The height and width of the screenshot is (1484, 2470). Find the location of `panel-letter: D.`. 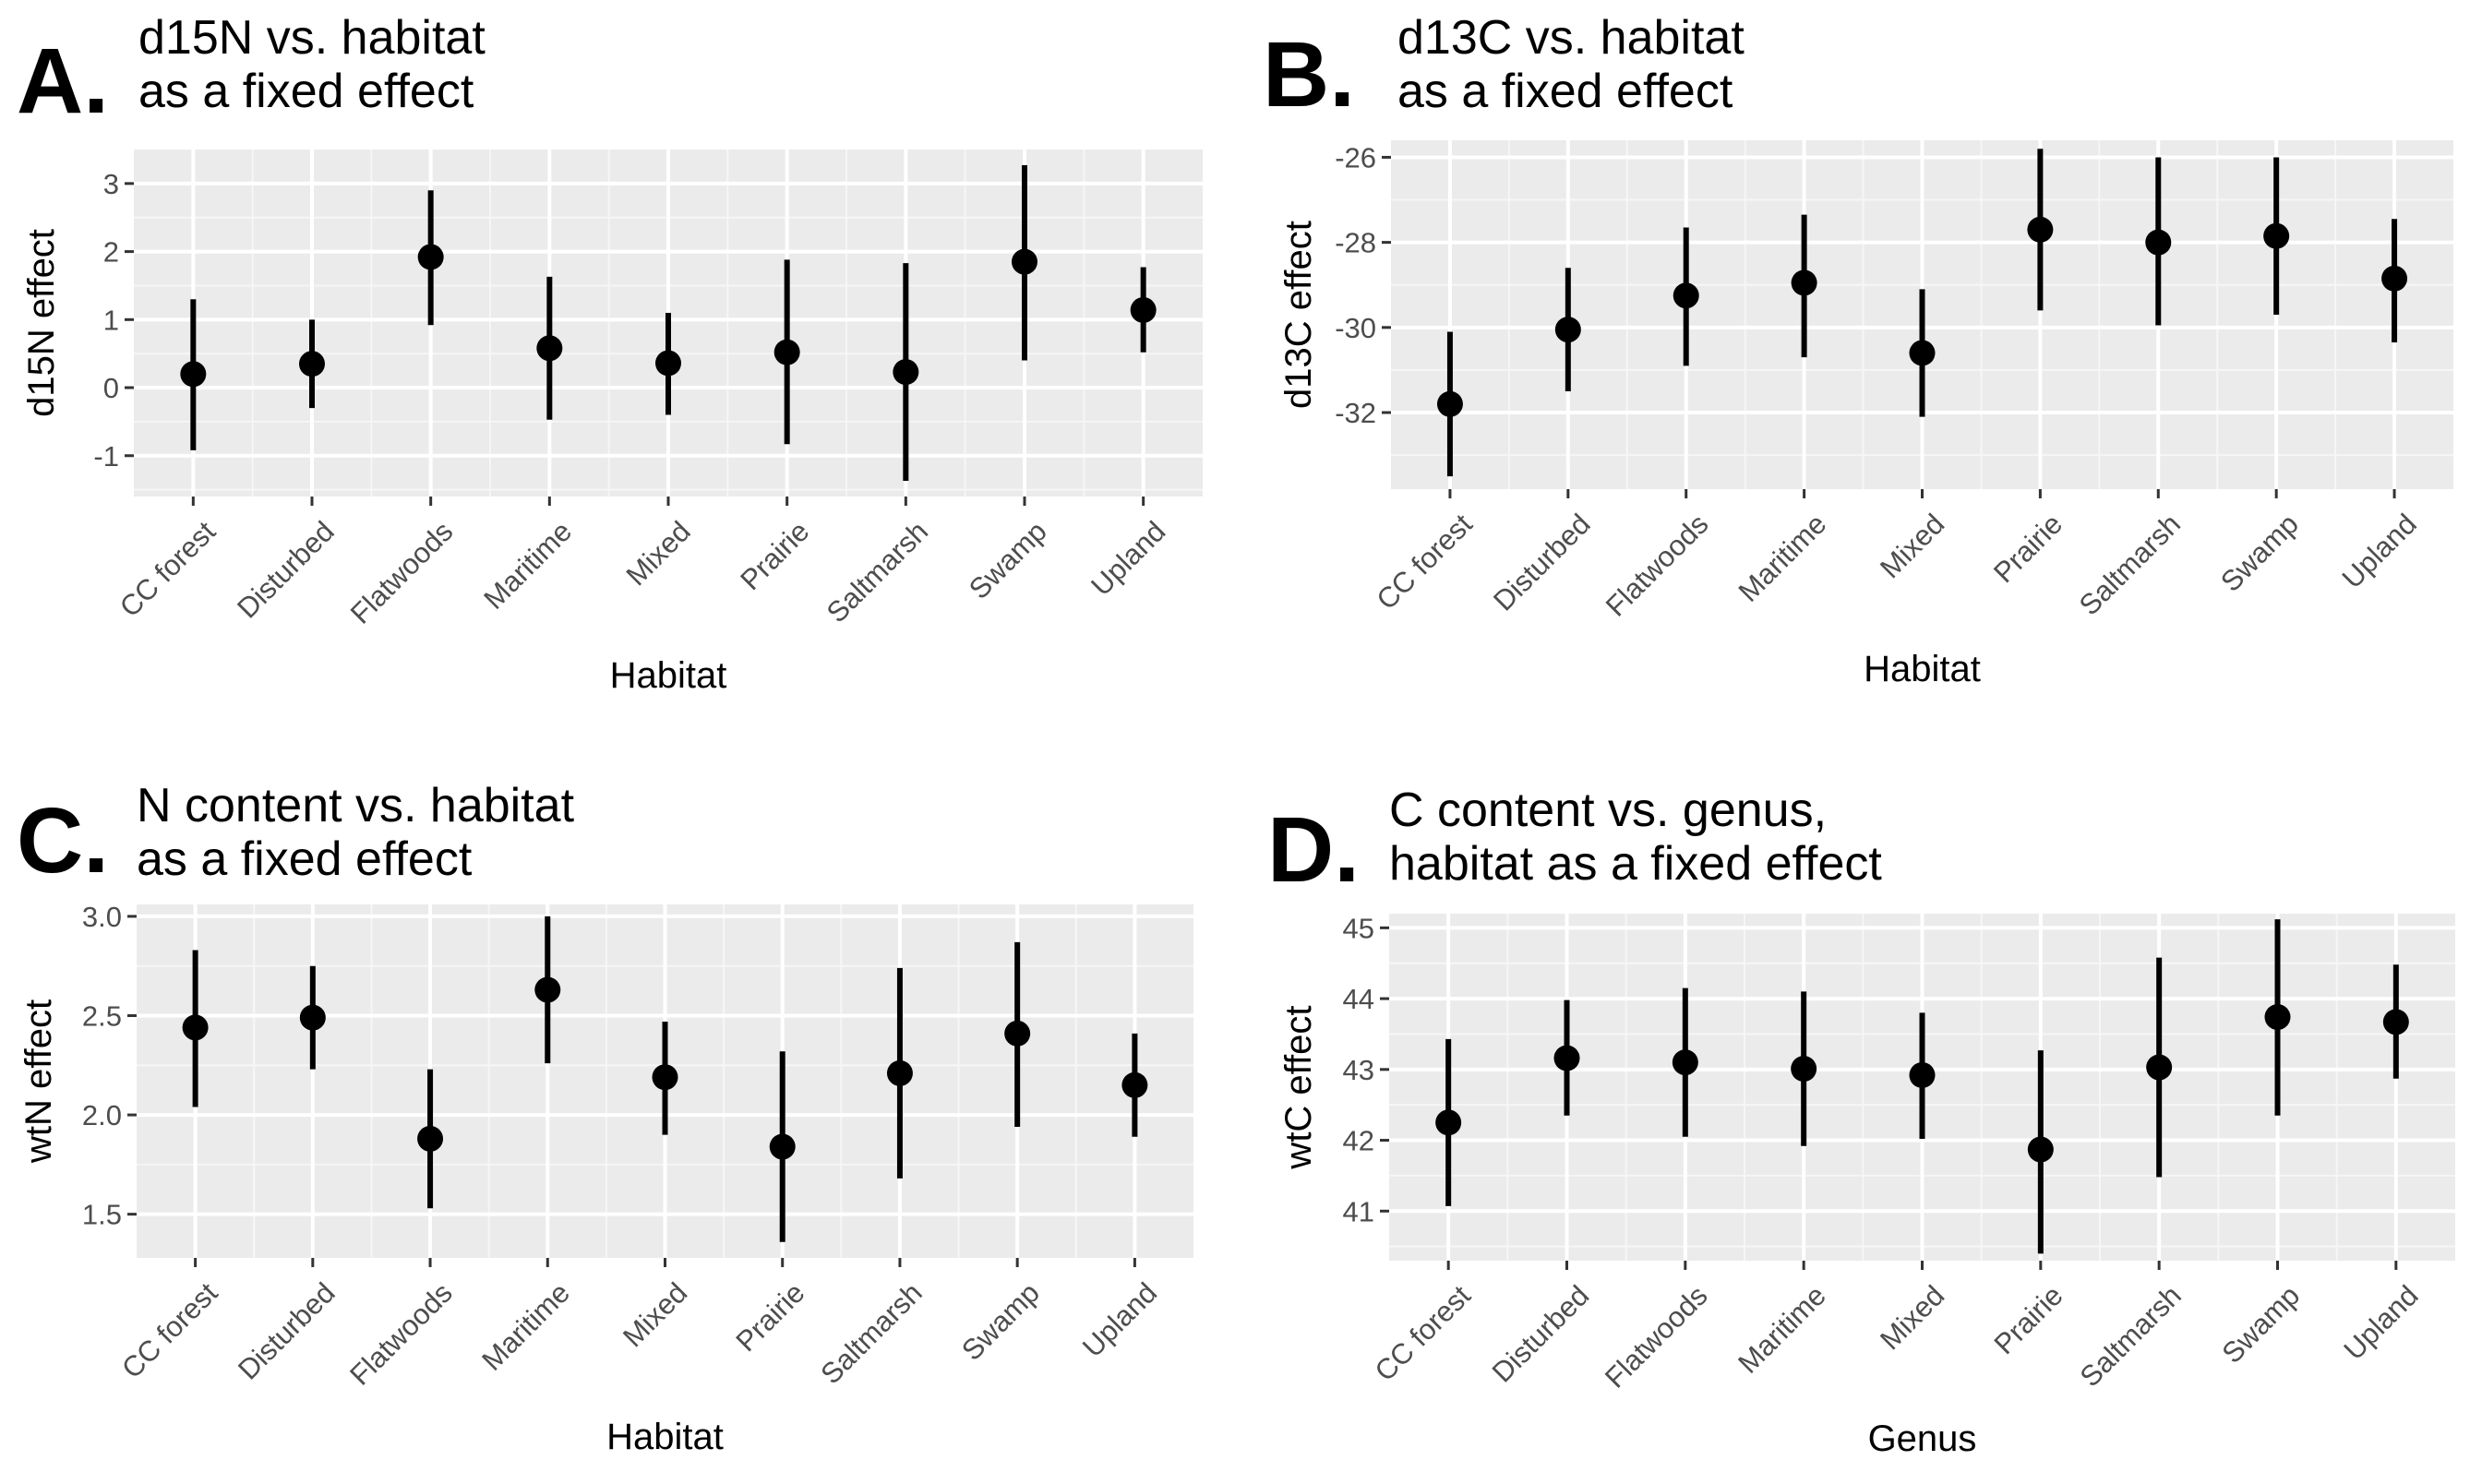

panel-letter: D. is located at coordinates (1313, 850).